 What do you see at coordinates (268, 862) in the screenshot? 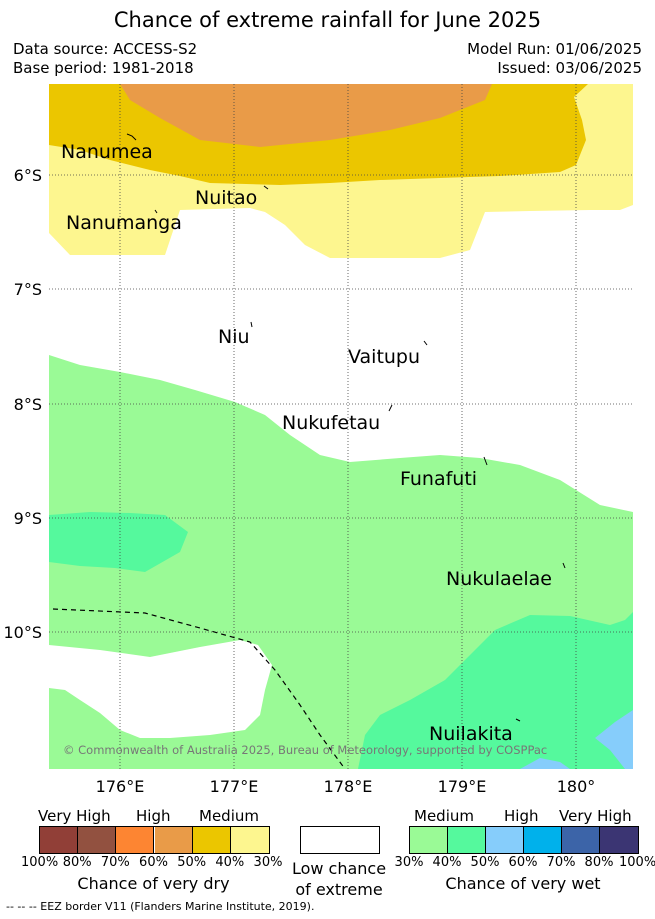
I see `dry-pct-label: 30%` at bounding box center [268, 862].